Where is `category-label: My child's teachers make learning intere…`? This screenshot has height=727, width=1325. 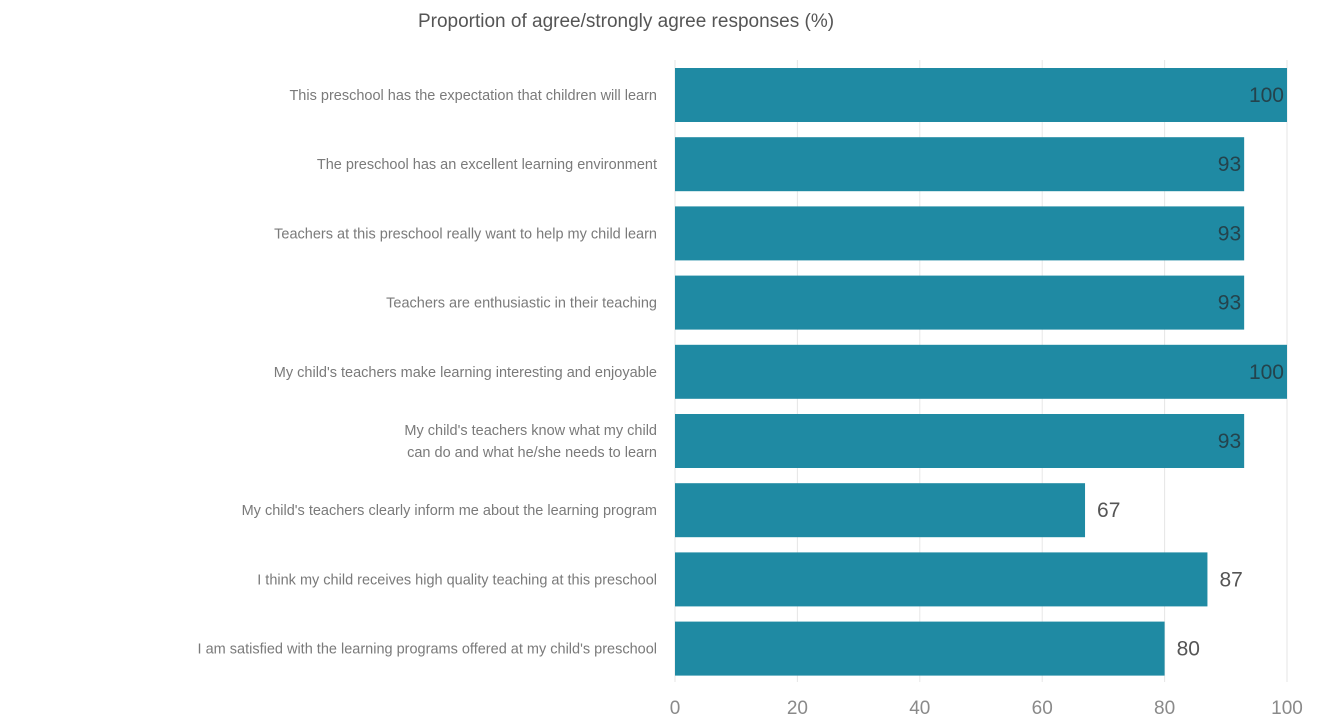
category-label: My child's teachers make learning intere… is located at coordinates (465, 373).